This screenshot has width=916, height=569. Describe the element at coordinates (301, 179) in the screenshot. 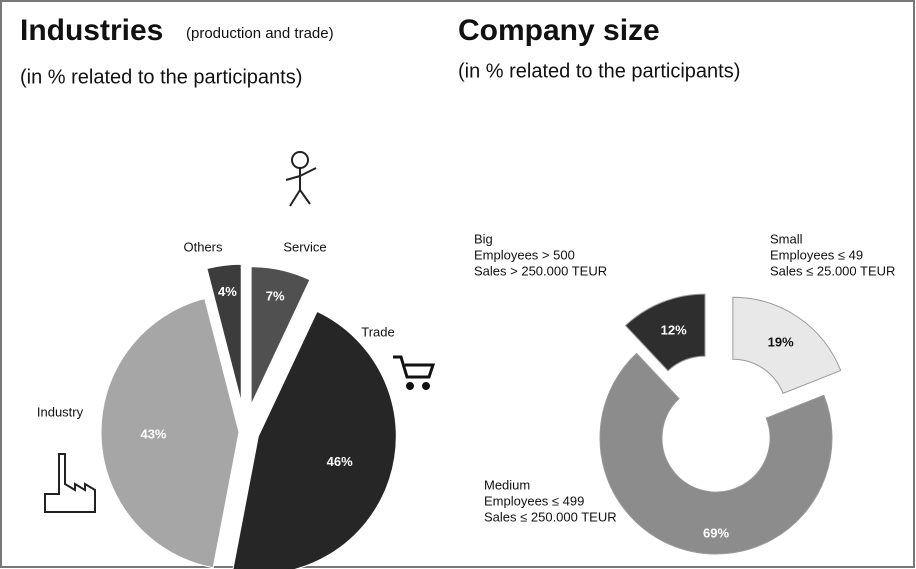

I see `worker-icon` at that location.